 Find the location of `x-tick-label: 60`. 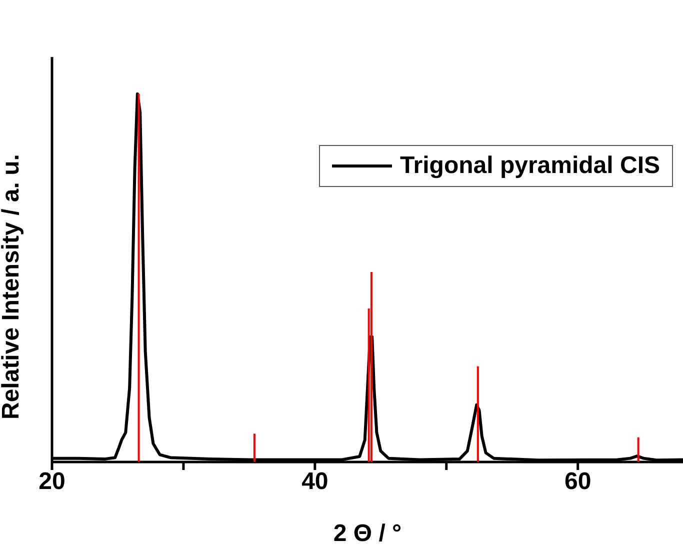

x-tick-label: 60 is located at coordinates (578, 482).